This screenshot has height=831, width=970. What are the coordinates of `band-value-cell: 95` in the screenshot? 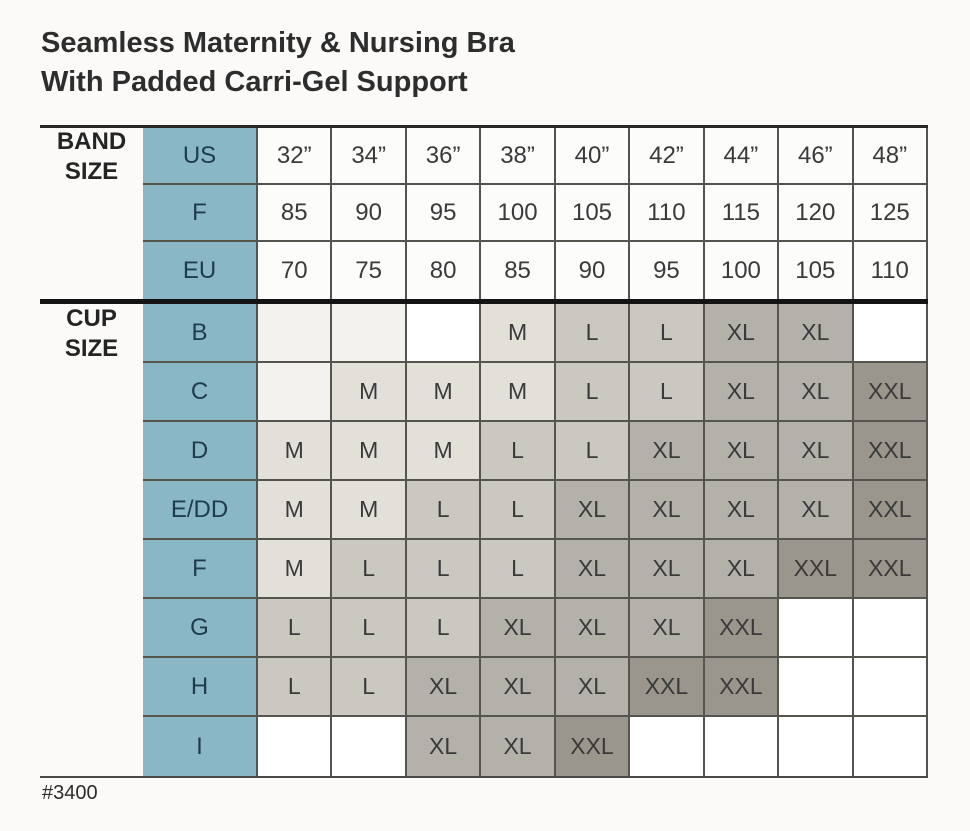 It's located at (667, 270).